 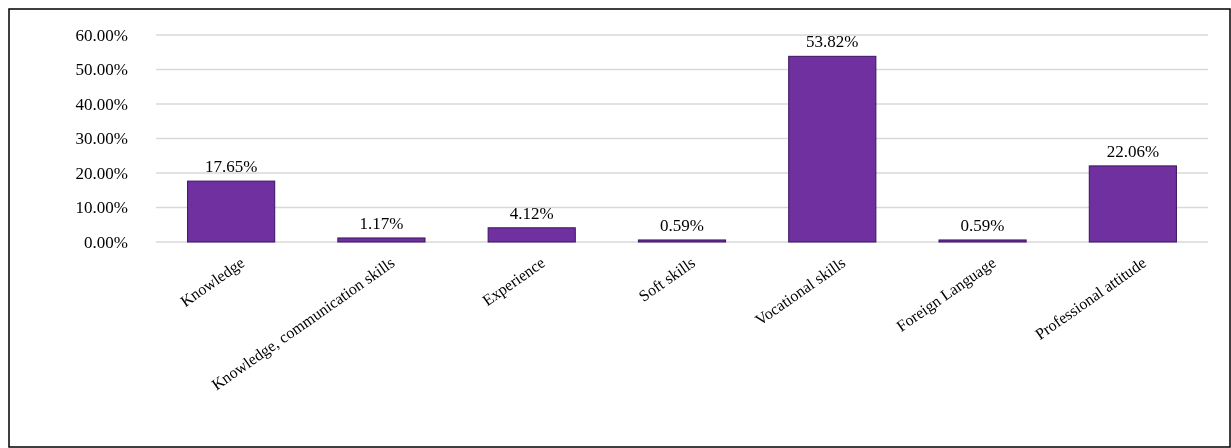 What do you see at coordinates (832, 42) in the screenshot?
I see `data-label: 53.82%` at bounding box center [832, 42].